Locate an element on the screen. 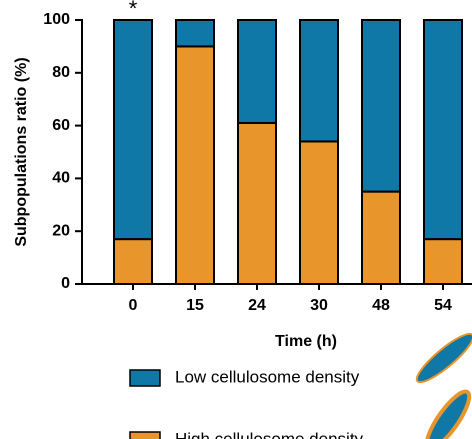  y-tick-label: 80 is located at coordinates (61, 72).